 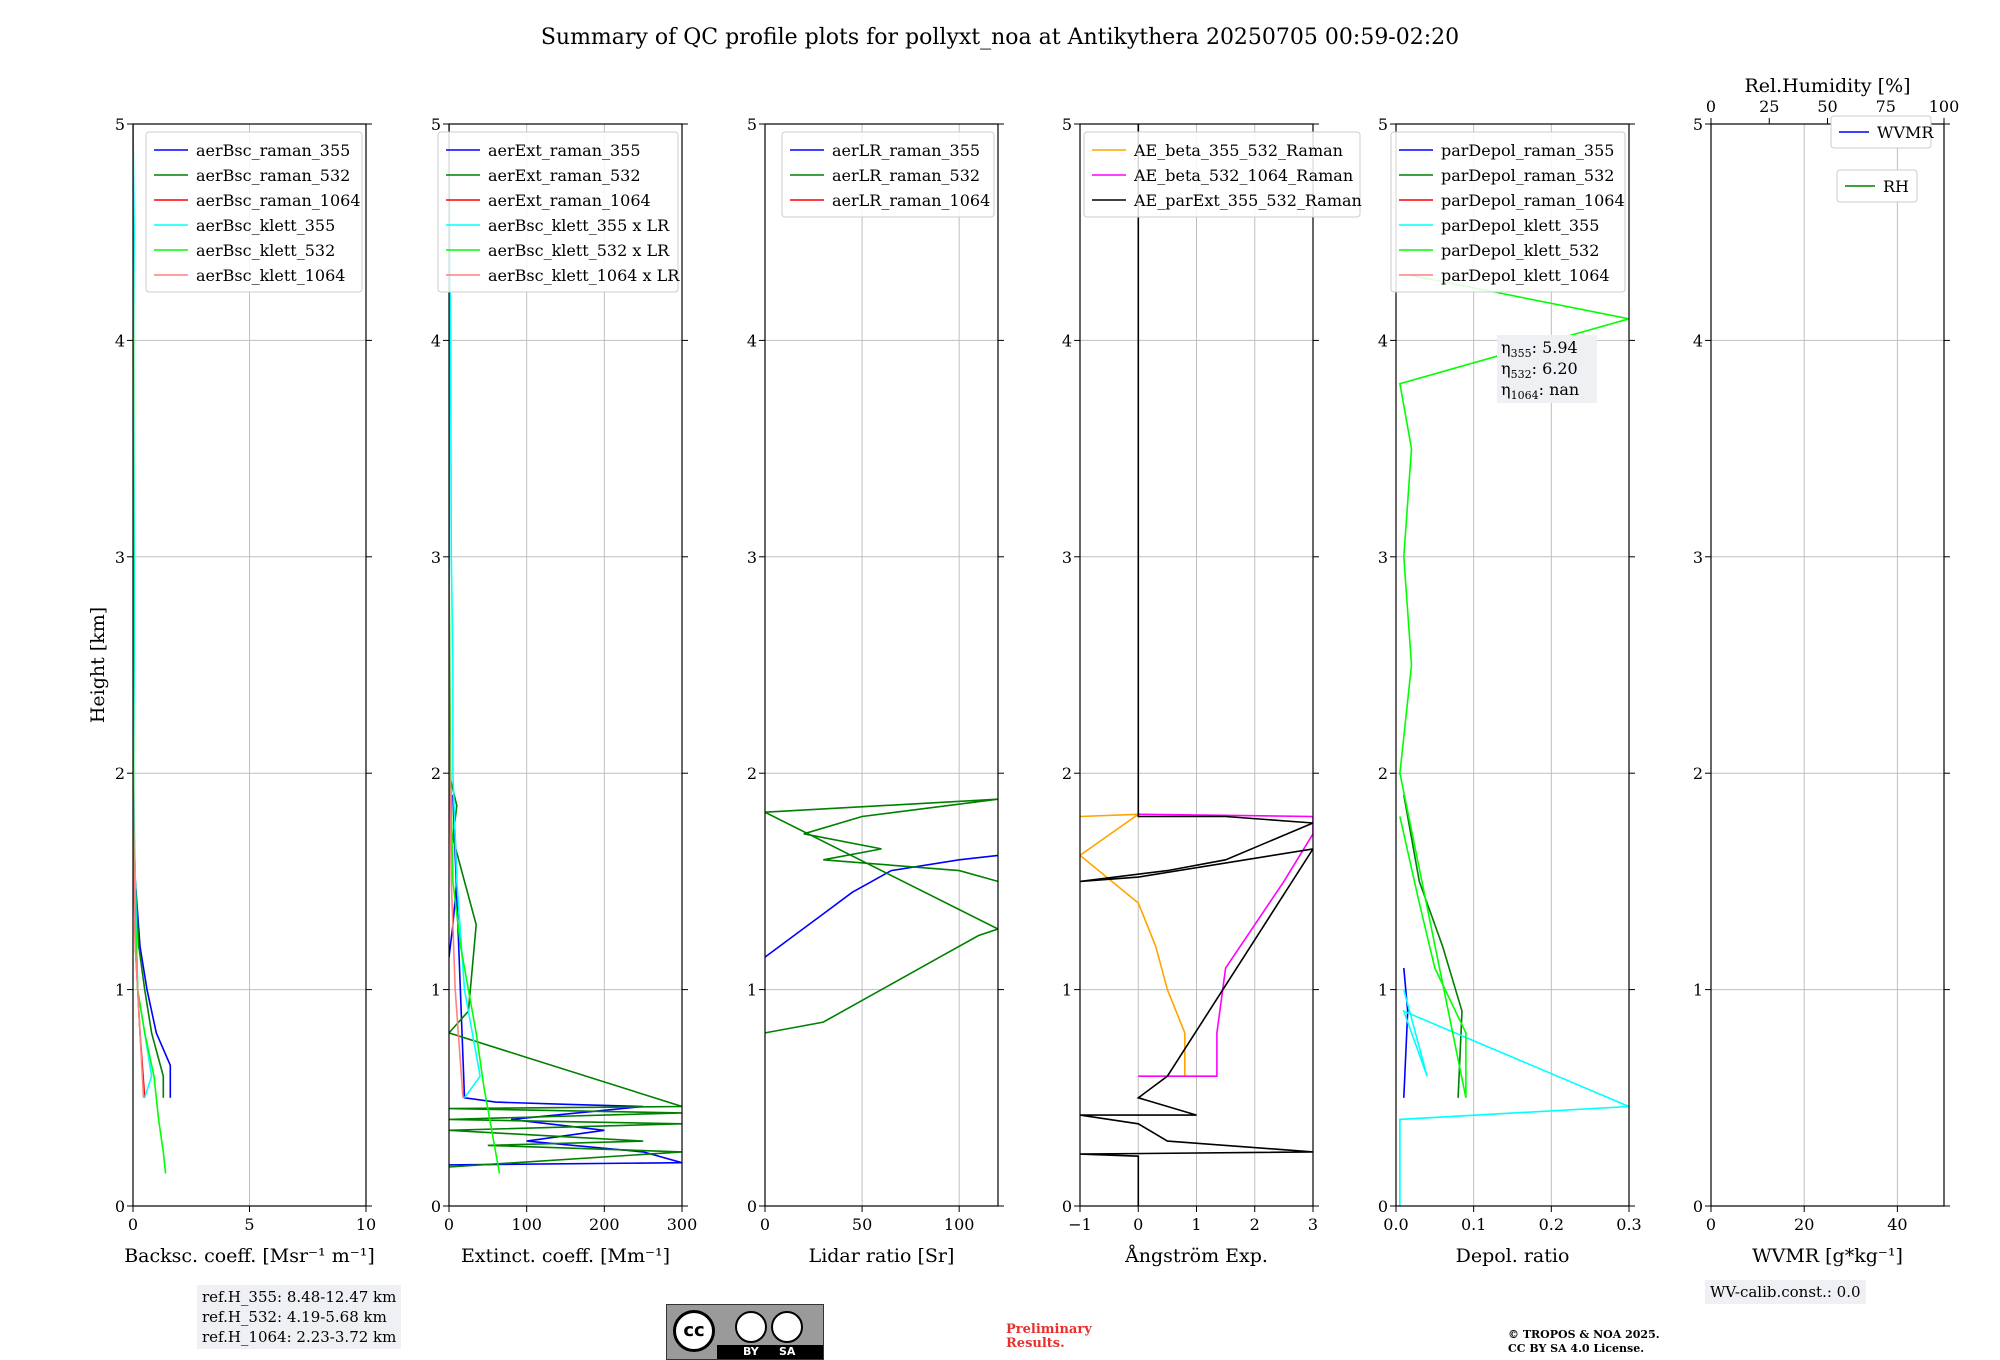 I want to click on by-label: BY, so click(x=751, y=1351).